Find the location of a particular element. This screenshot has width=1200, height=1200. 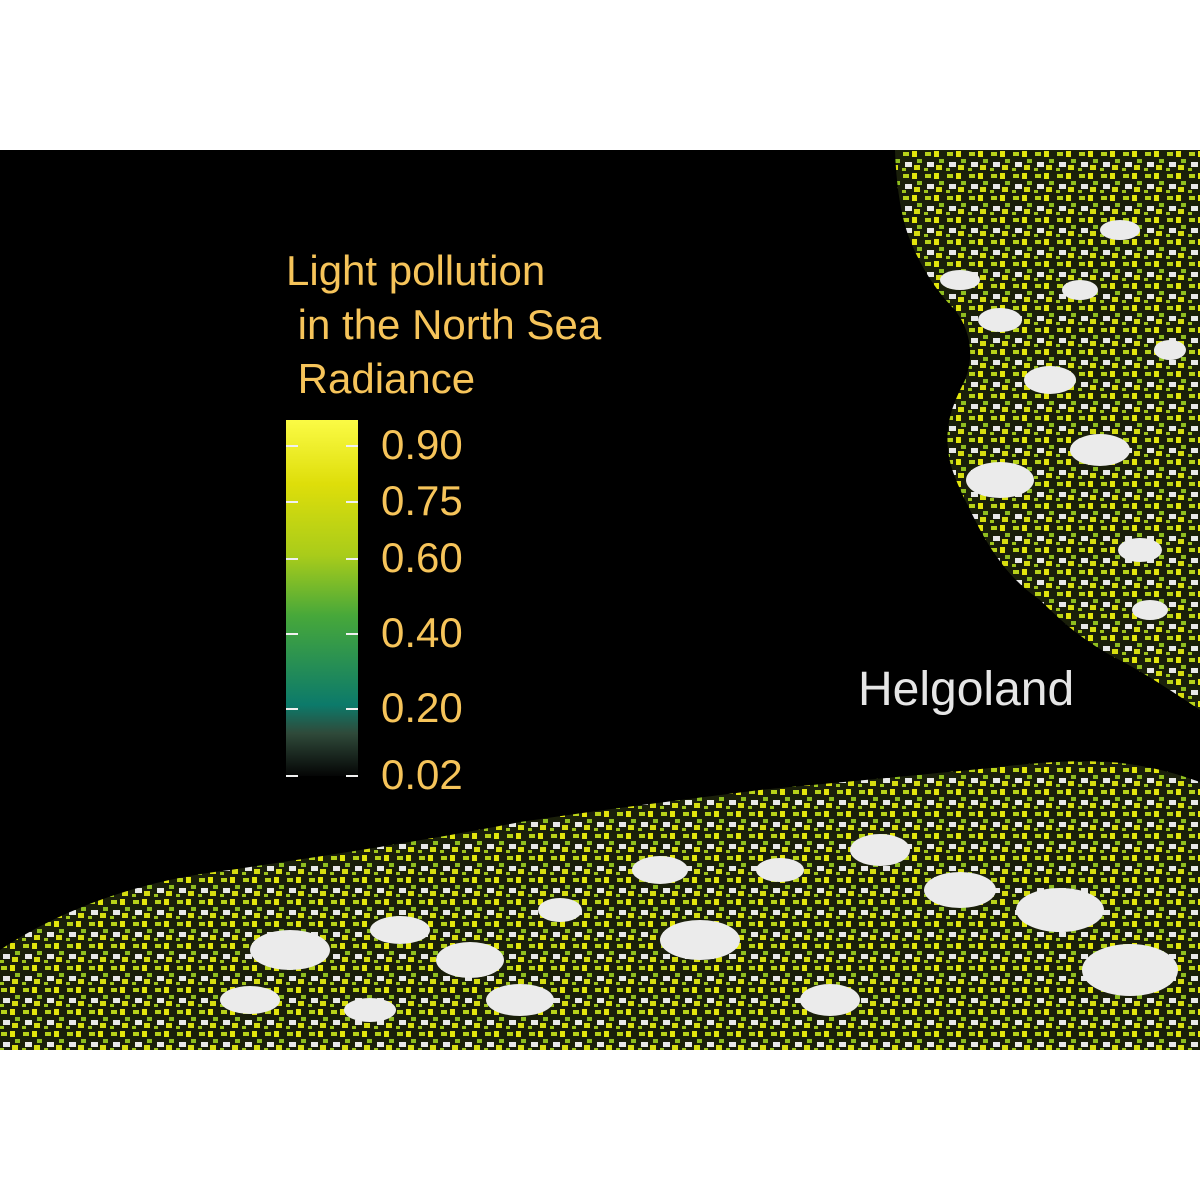

legend-title-line-3: Radiance is located at coordinates (381, 378).